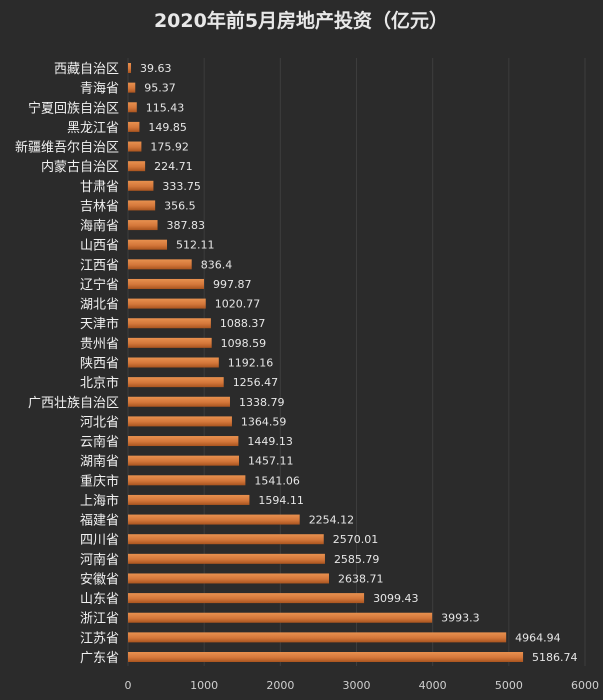  Describe the element at coordinates (585, 685) in the screenshot. I see `x-tick-label: 6000` at that location.